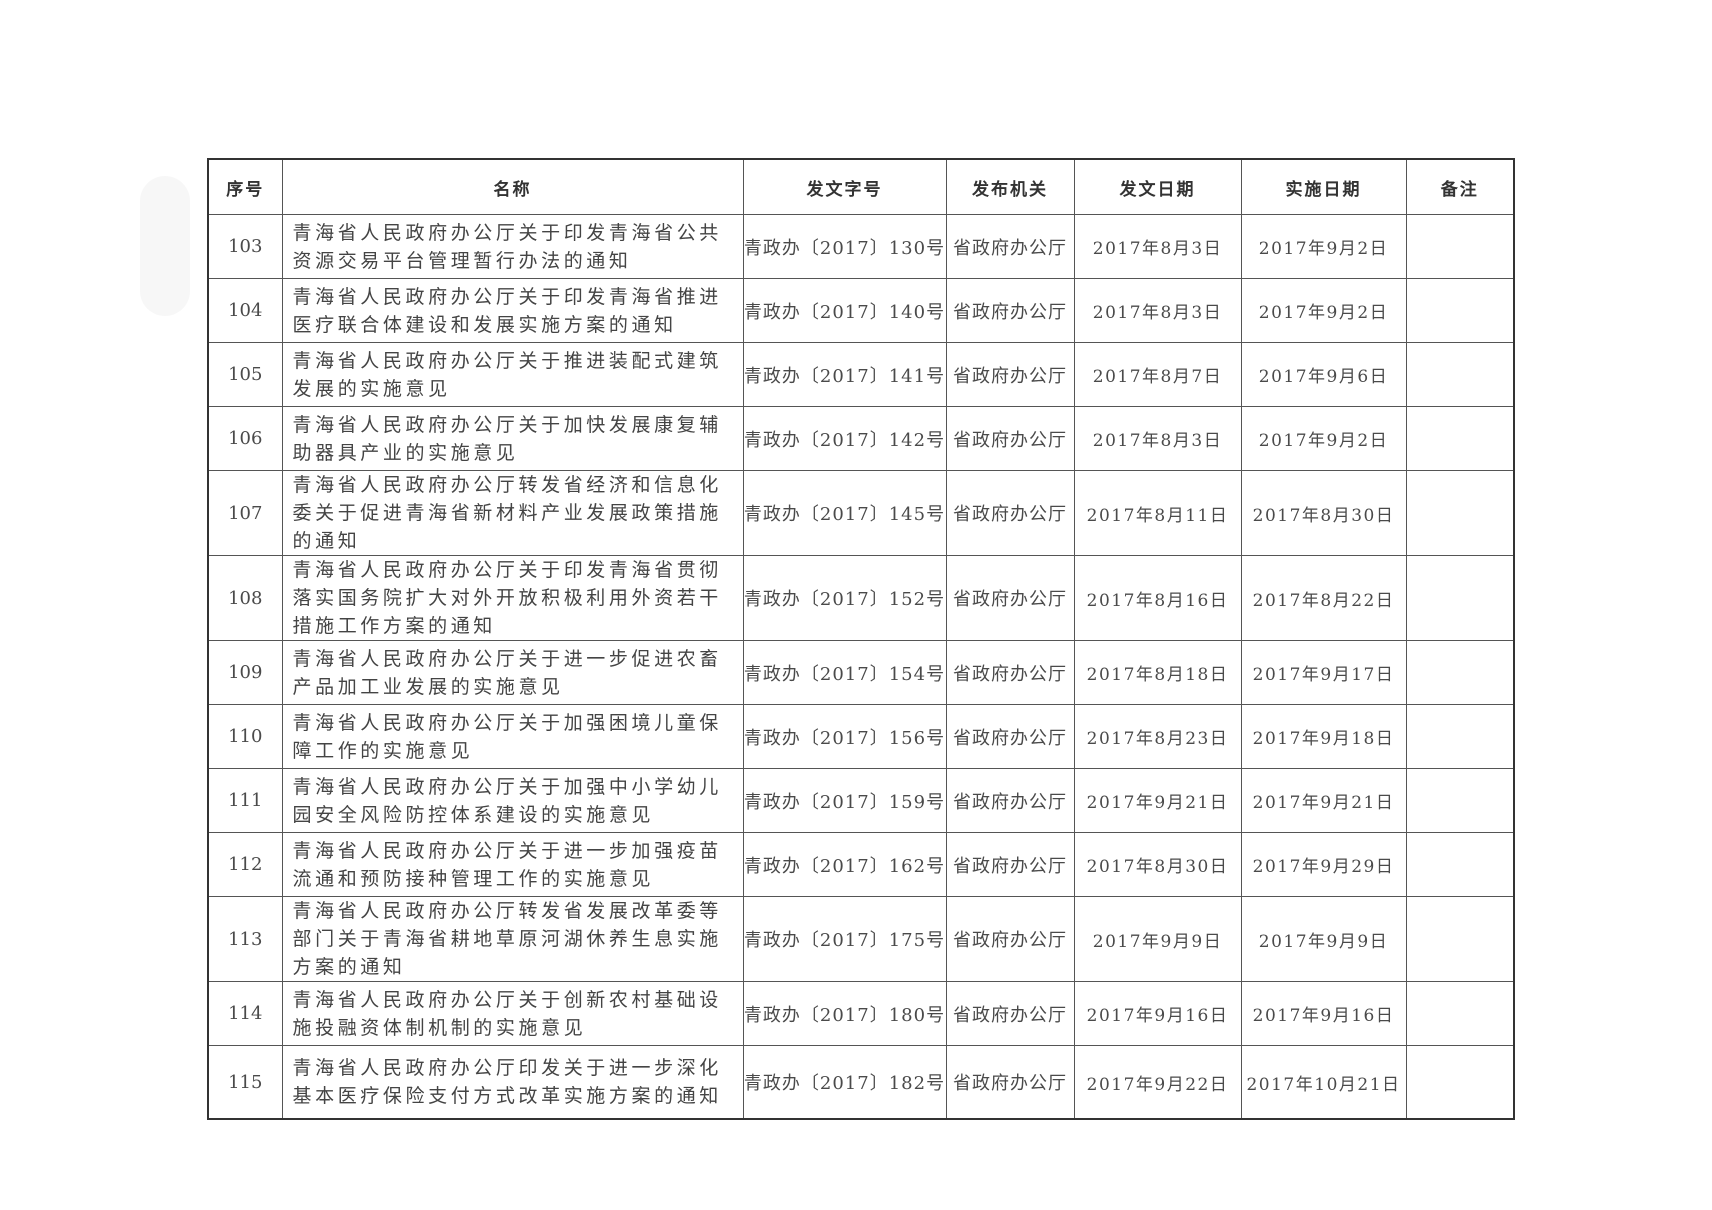  I want to click on cell-code: 青政办〔2017〕156号, so click(844, 736).